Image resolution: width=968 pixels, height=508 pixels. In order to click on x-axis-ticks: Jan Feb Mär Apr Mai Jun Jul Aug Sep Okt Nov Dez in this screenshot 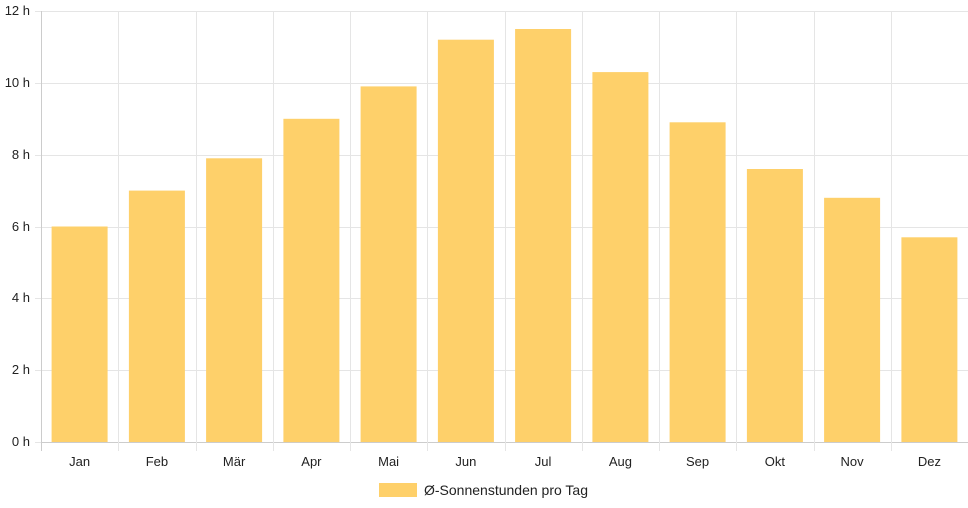, I will do `click(505, 461)`.